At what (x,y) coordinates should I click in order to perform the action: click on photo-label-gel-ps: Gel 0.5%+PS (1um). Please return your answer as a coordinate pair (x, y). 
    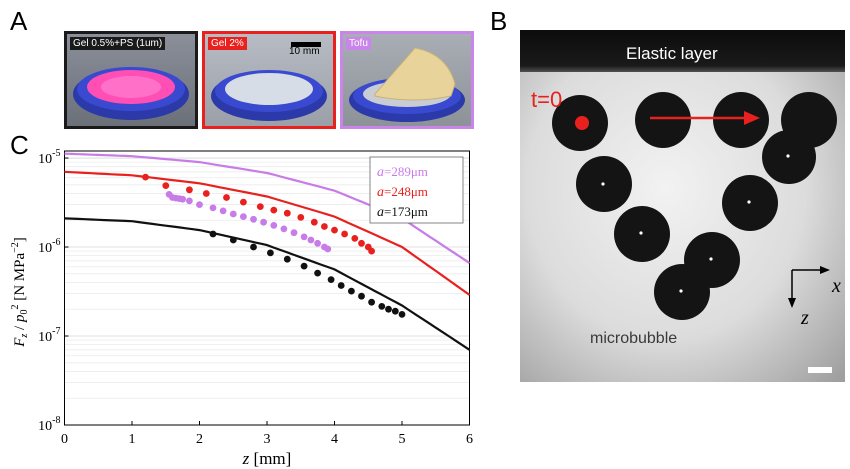
    Looking at the image, I should click on (118, 43).